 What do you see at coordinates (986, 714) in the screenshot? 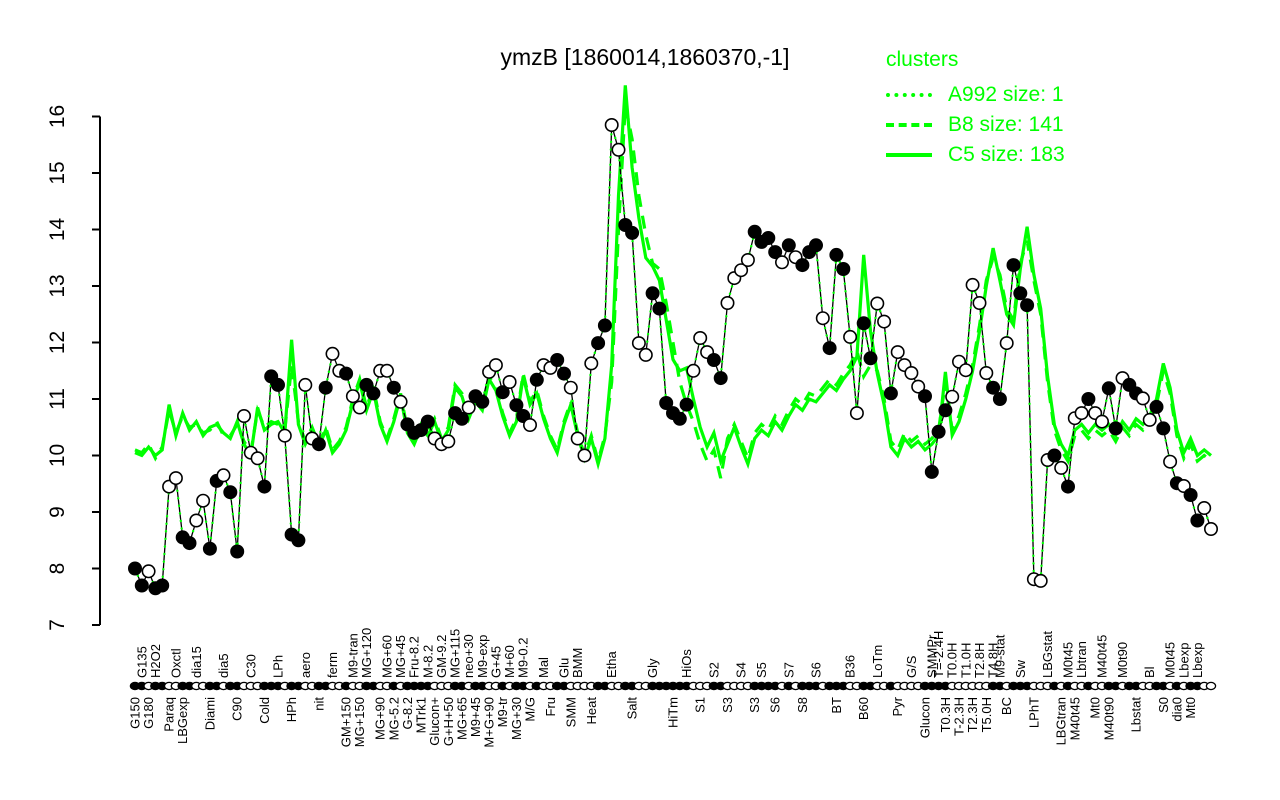
I see `x-axis-label-bottom: T5.0H` at bounding box center [986, 714].